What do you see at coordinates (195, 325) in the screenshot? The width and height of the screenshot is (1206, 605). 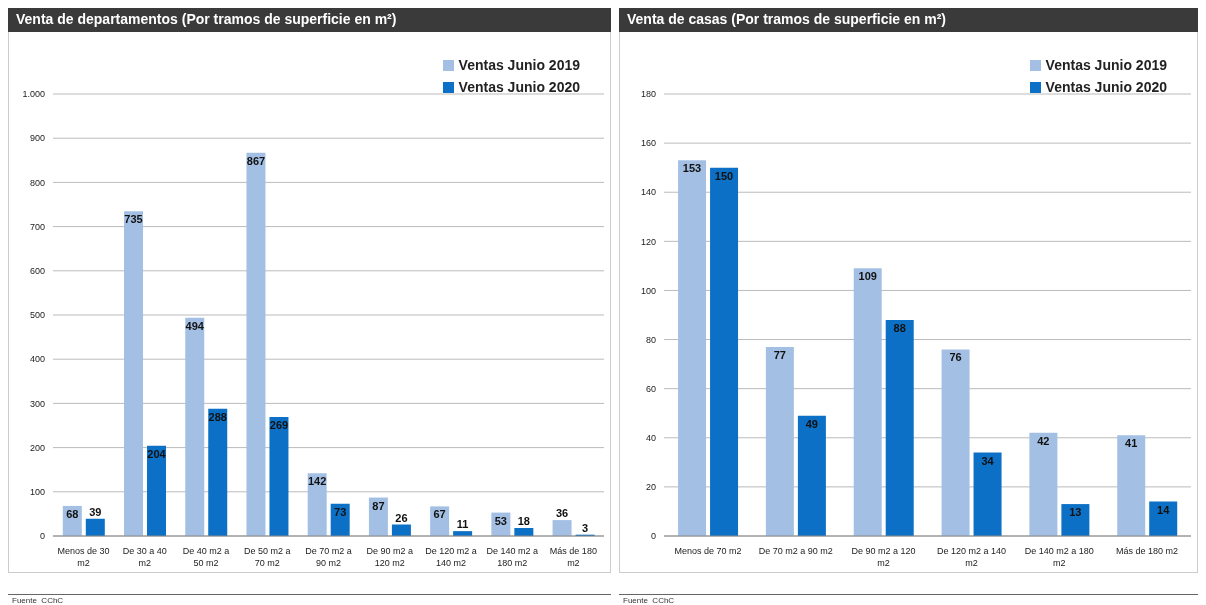 I see `data-label: 494` at bounding box center [195, 325].